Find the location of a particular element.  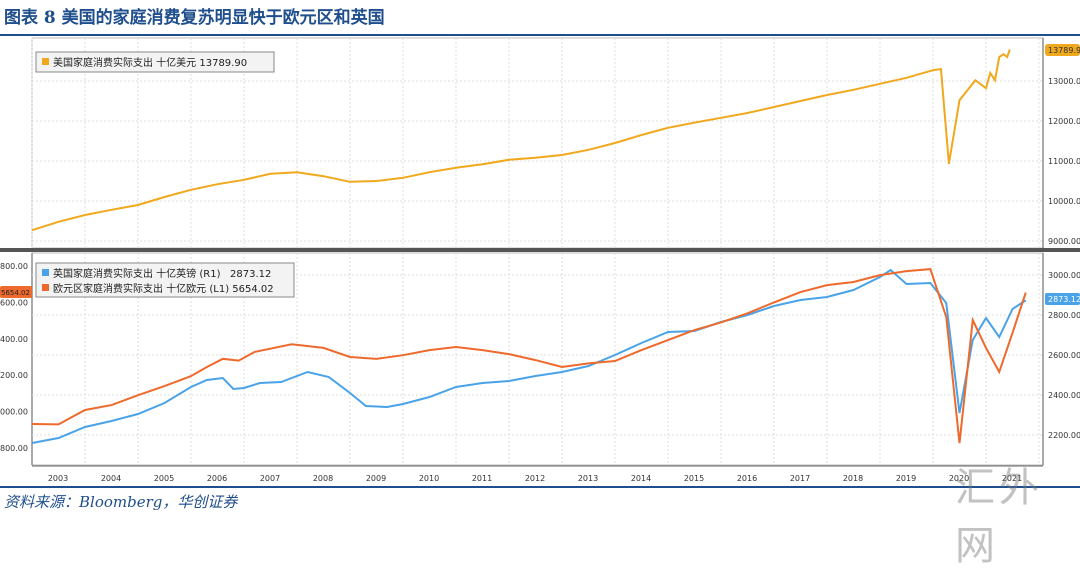

y-tick-label: 10000.00 is located at coordinates (1064, 201).